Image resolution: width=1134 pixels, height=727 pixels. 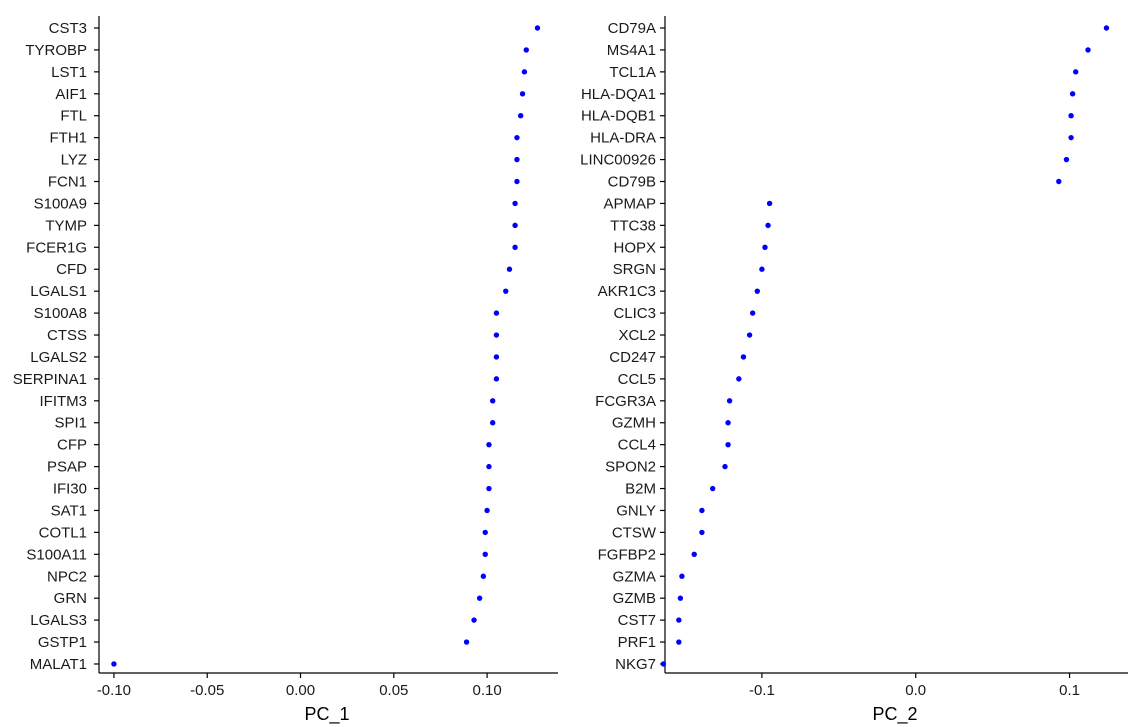 What do you see at coordinates (634, 576) in the screenshot?
I see `y-tick-label: GZMA` at bounding box center [634, 576].